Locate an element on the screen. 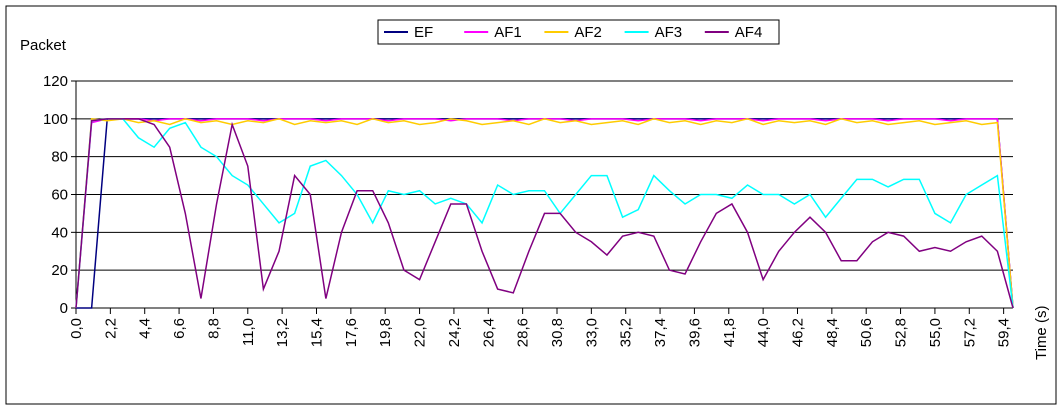 This screenshot has width=1064, height=412. y-tick-label: 40 is located at coordinates (59, 232).